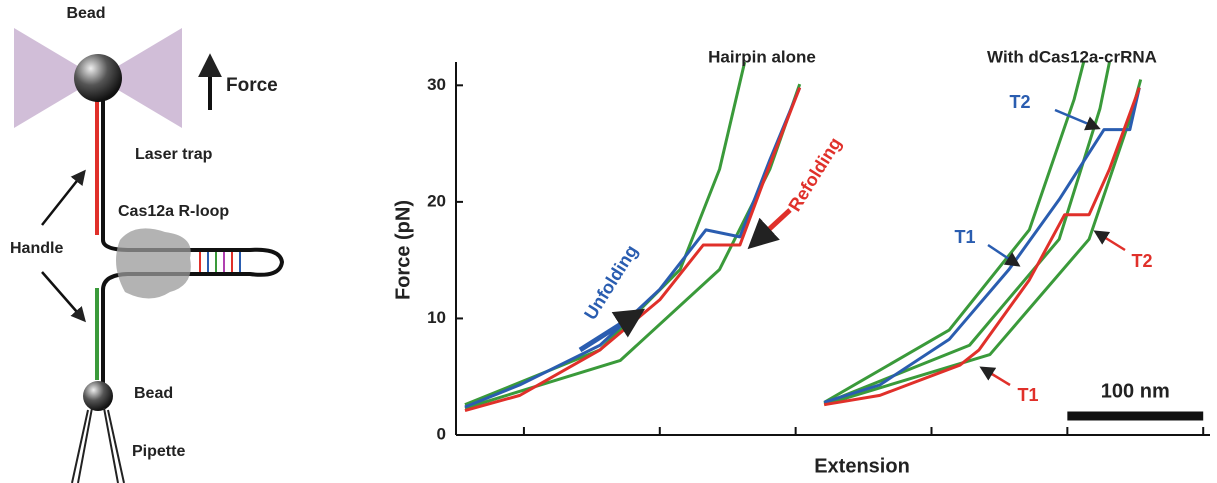 The width and height of the screenshot is (1217, 483). Describe the element at coordinates (436, 200) in the screenshot. I see `y-tick-label: 20` at that location.